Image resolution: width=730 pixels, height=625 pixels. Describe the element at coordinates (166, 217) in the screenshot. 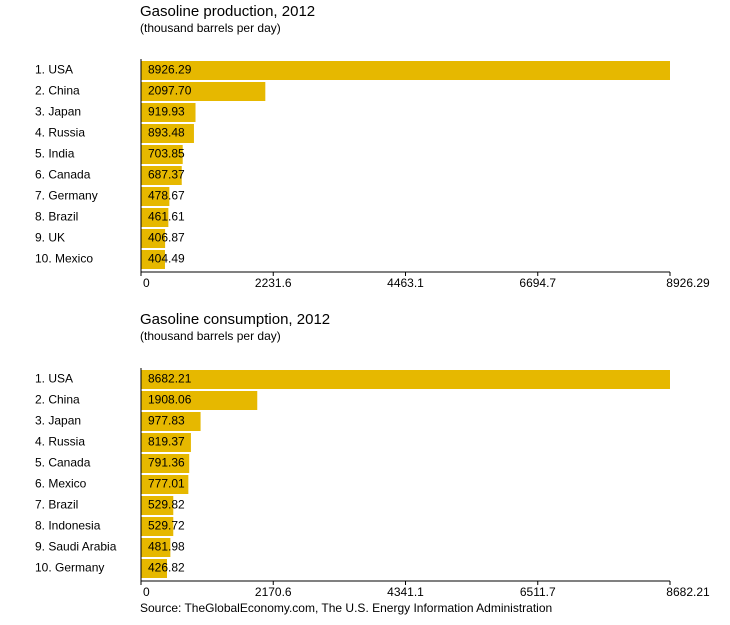

I see `value-label: 461.61` at that location.